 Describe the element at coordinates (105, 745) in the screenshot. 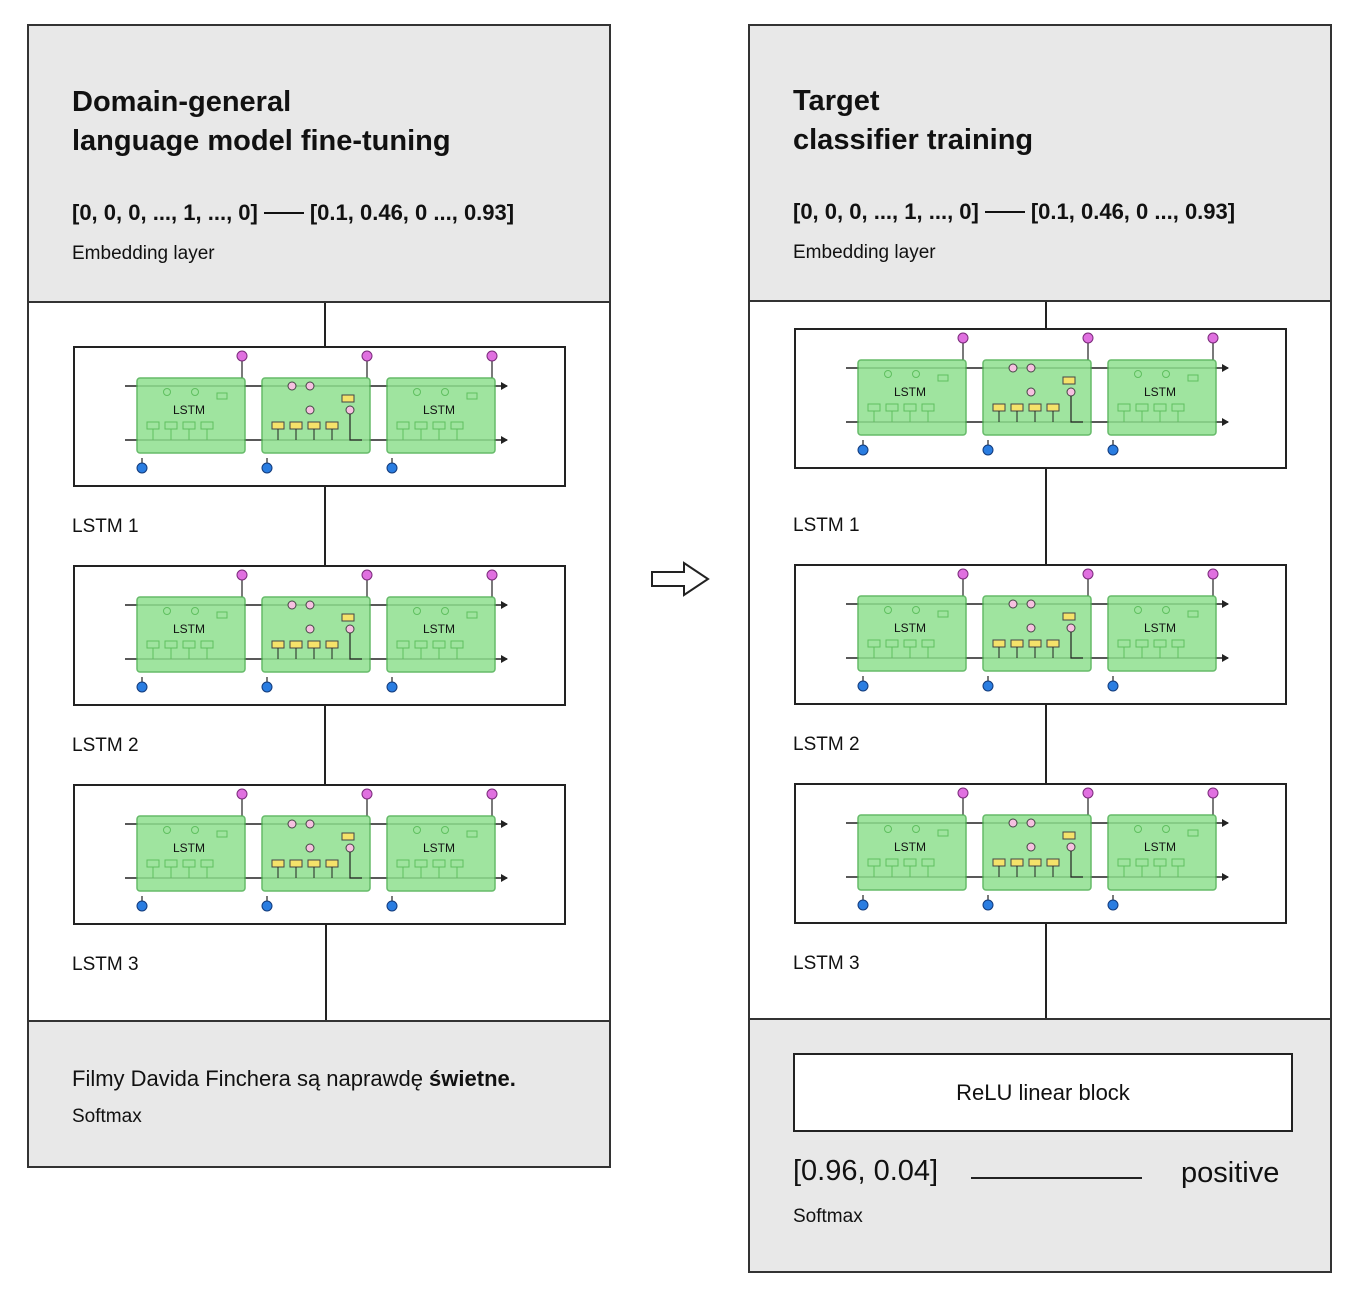

I see `left-lstm-label-2: LSTM 2` at that location.